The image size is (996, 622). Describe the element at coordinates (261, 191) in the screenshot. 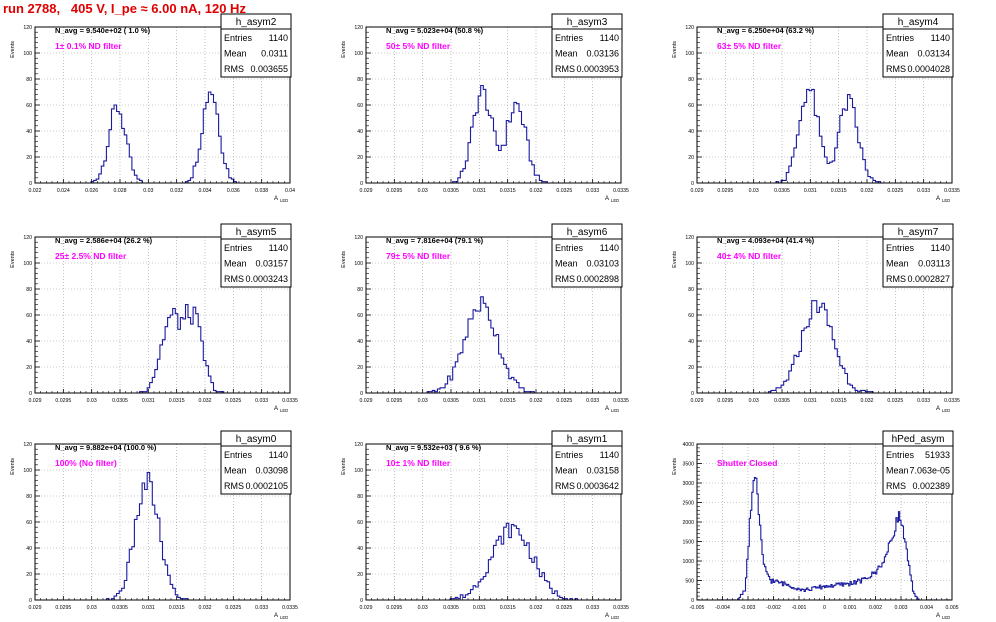

I see `x-tick-label: 0.038` at that location.